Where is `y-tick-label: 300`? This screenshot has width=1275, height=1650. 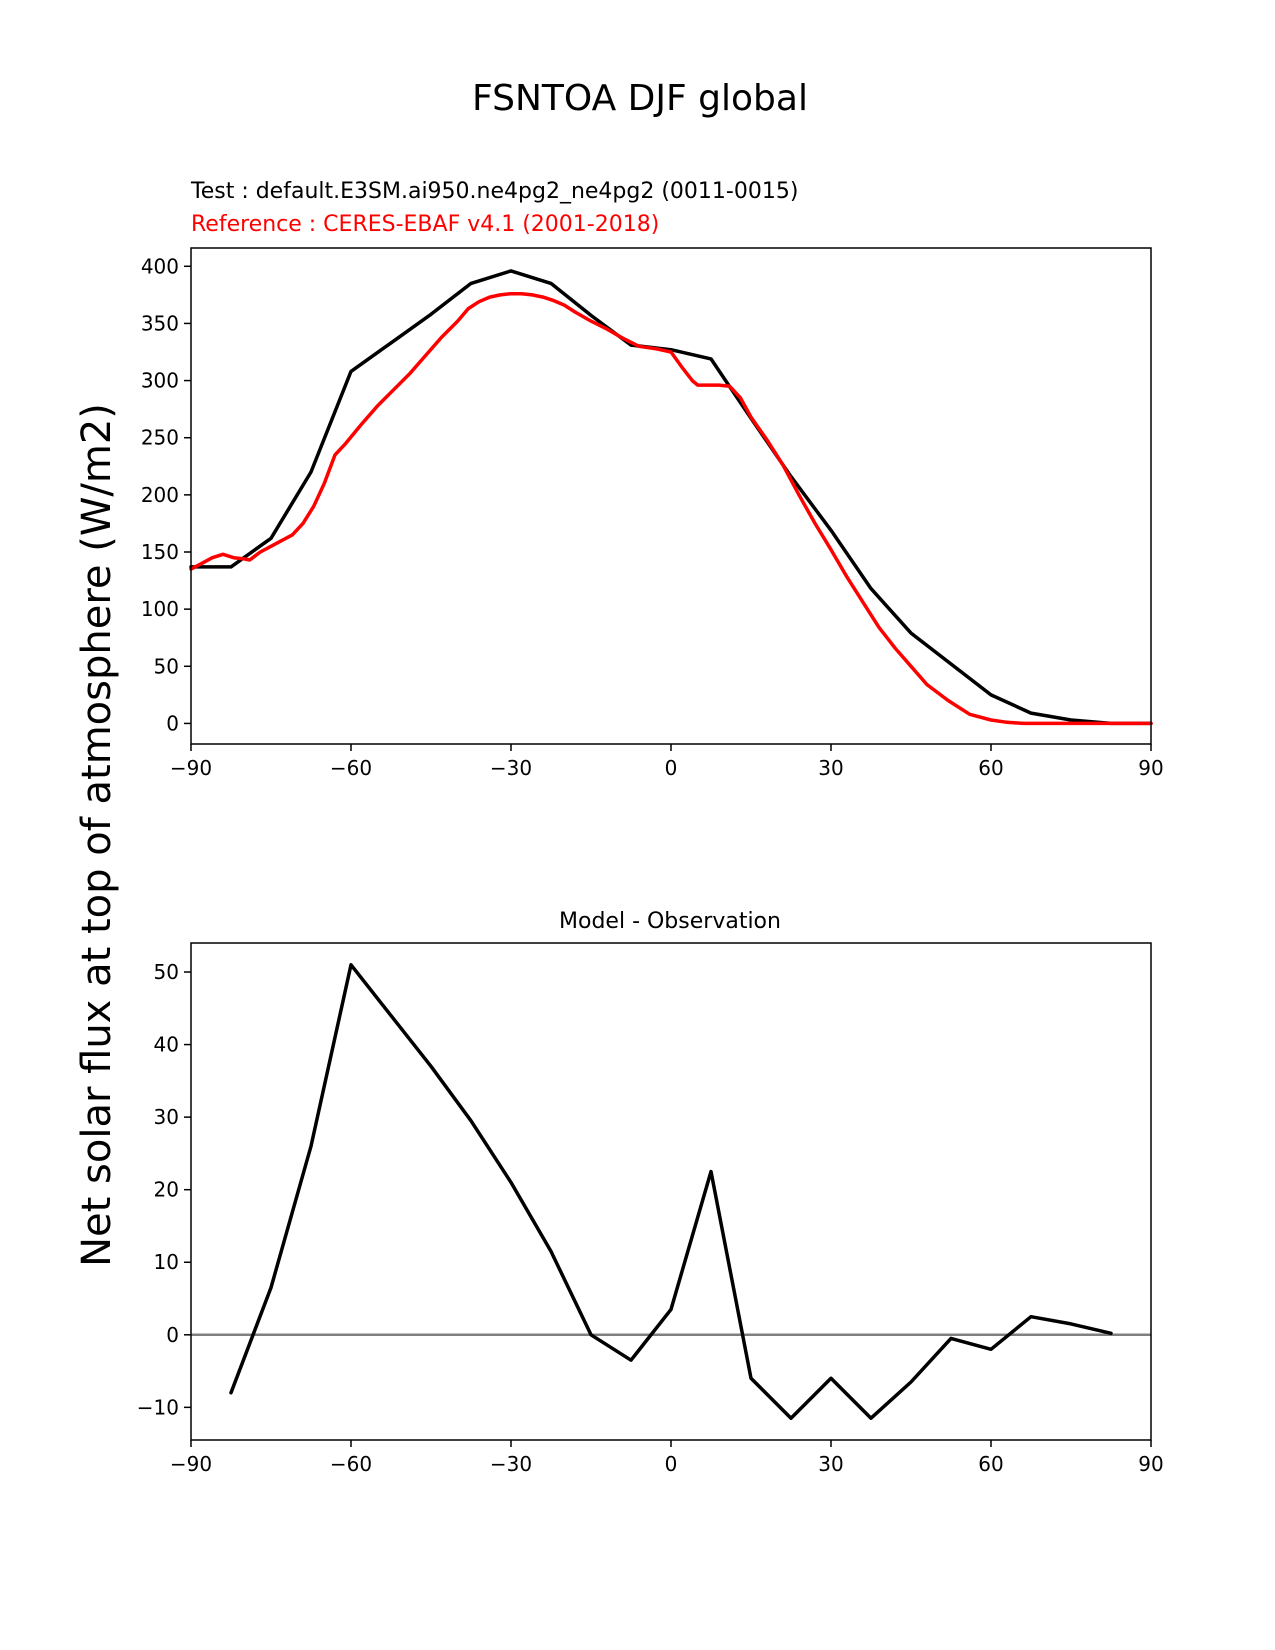
y-tick-label: 300 is located at coordinates (160, 381).